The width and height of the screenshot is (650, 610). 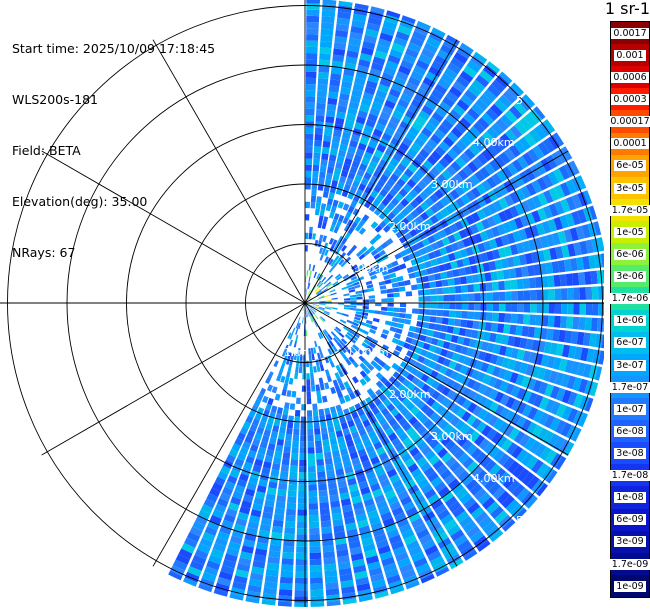 I want to click on instrument-text: WLS200s-181, so click(x=55, y=99).